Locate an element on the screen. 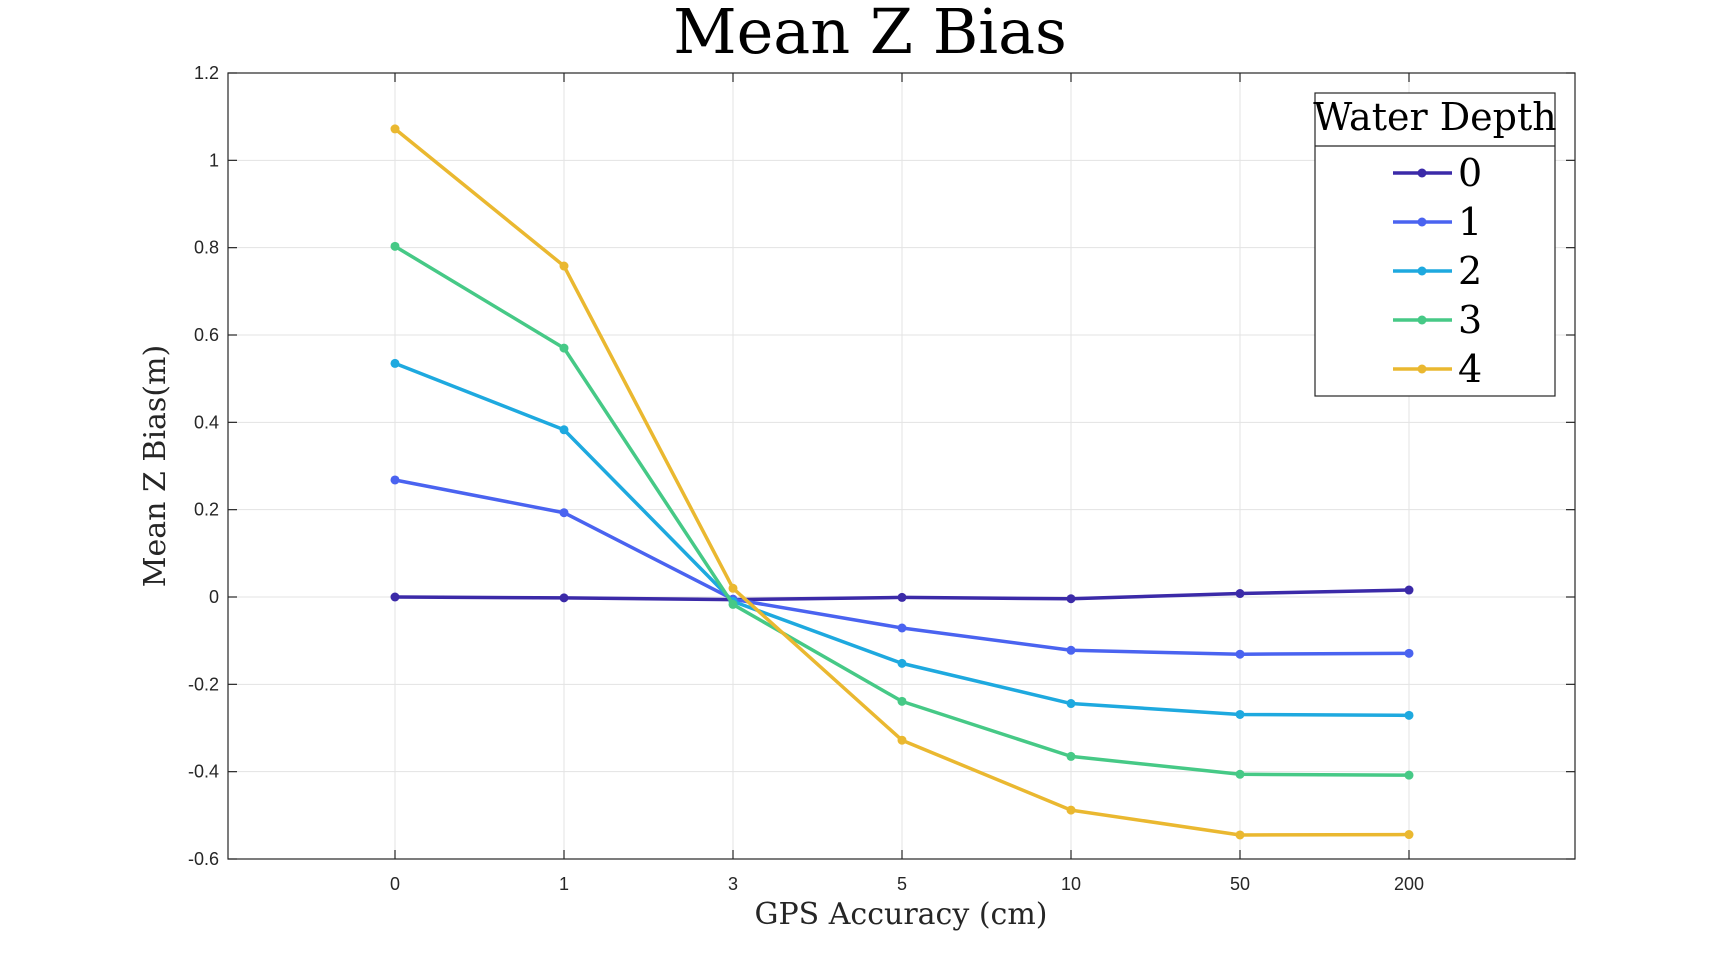 This screenshot has width=1729, height=959. x-tick-label: 200 is located at coordinates (1409, 884).